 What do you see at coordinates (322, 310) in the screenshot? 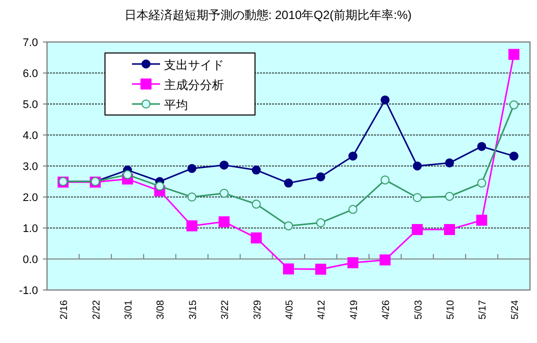
I see `x-tick-label: 4/12` at bounding box center [322, 310].